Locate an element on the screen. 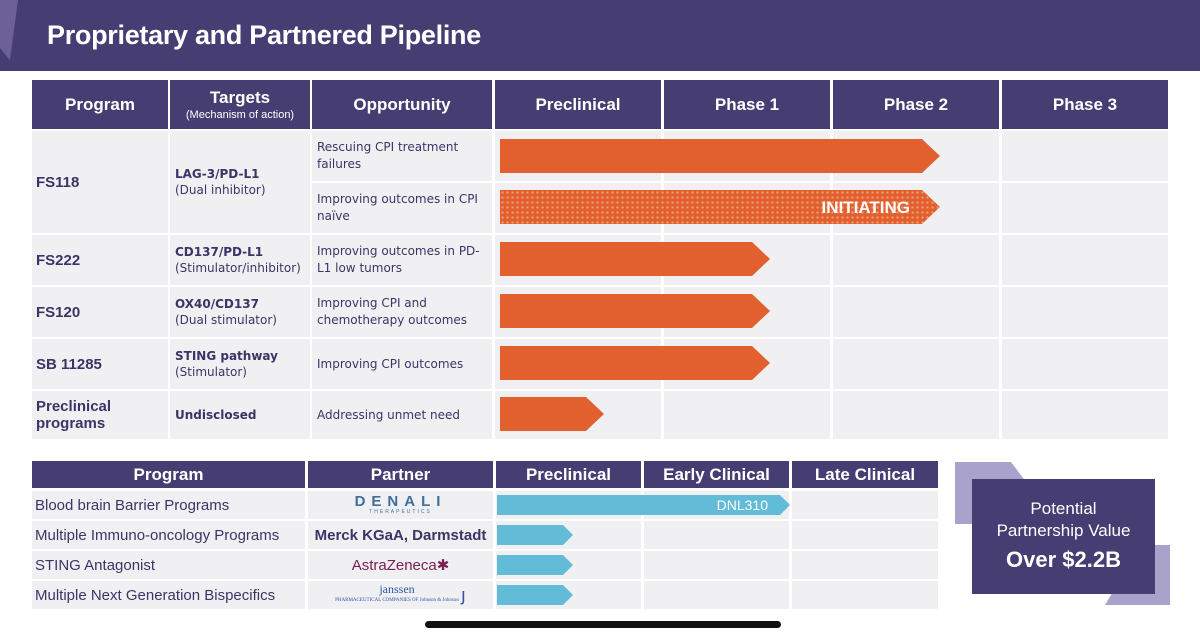  header-targets-sub: (Mechanism of action) is located at coordinates (240, 115).